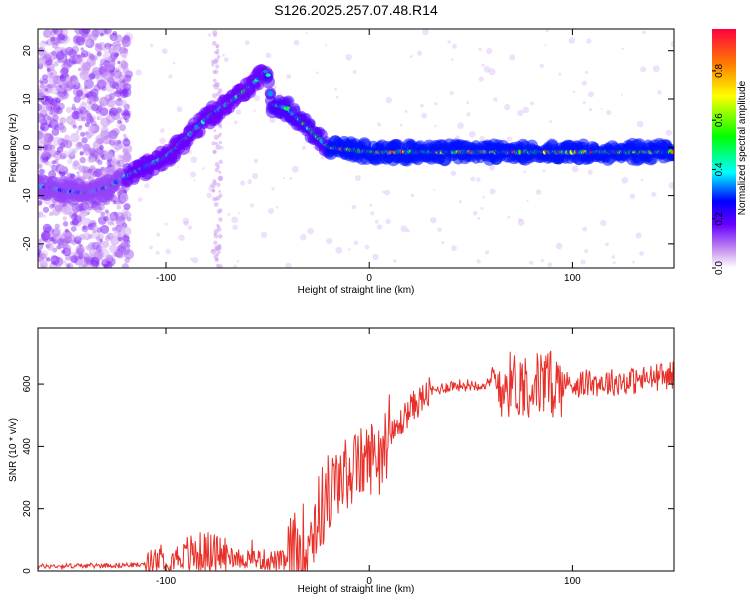 The image size is (750, 600). Describe the element at coordinates (166, 581) in the screenshot. I see `snr-xtick-label: -100` at that location.